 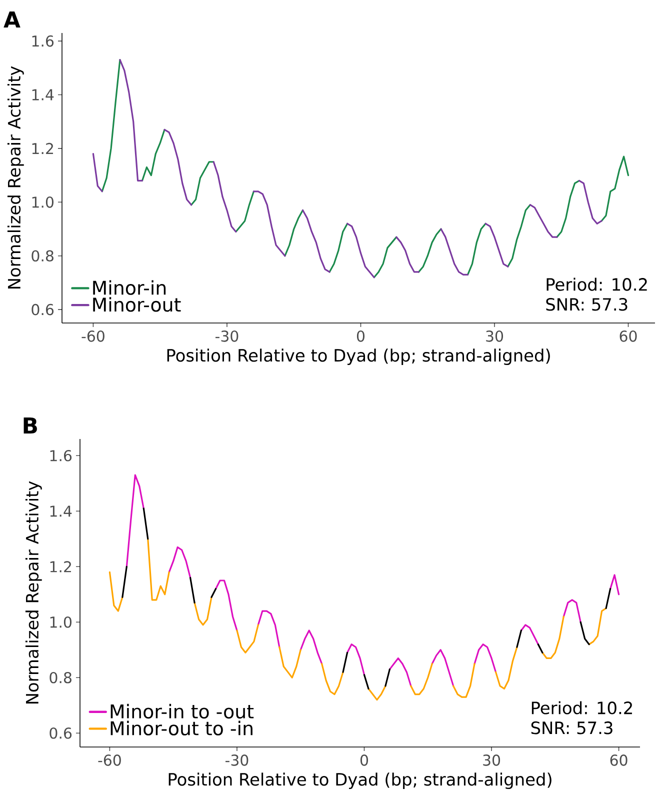 What do you see at coordinates (30, 426) in the screenshot?
I see `chart-title: B` at bounding box center [30, 426].